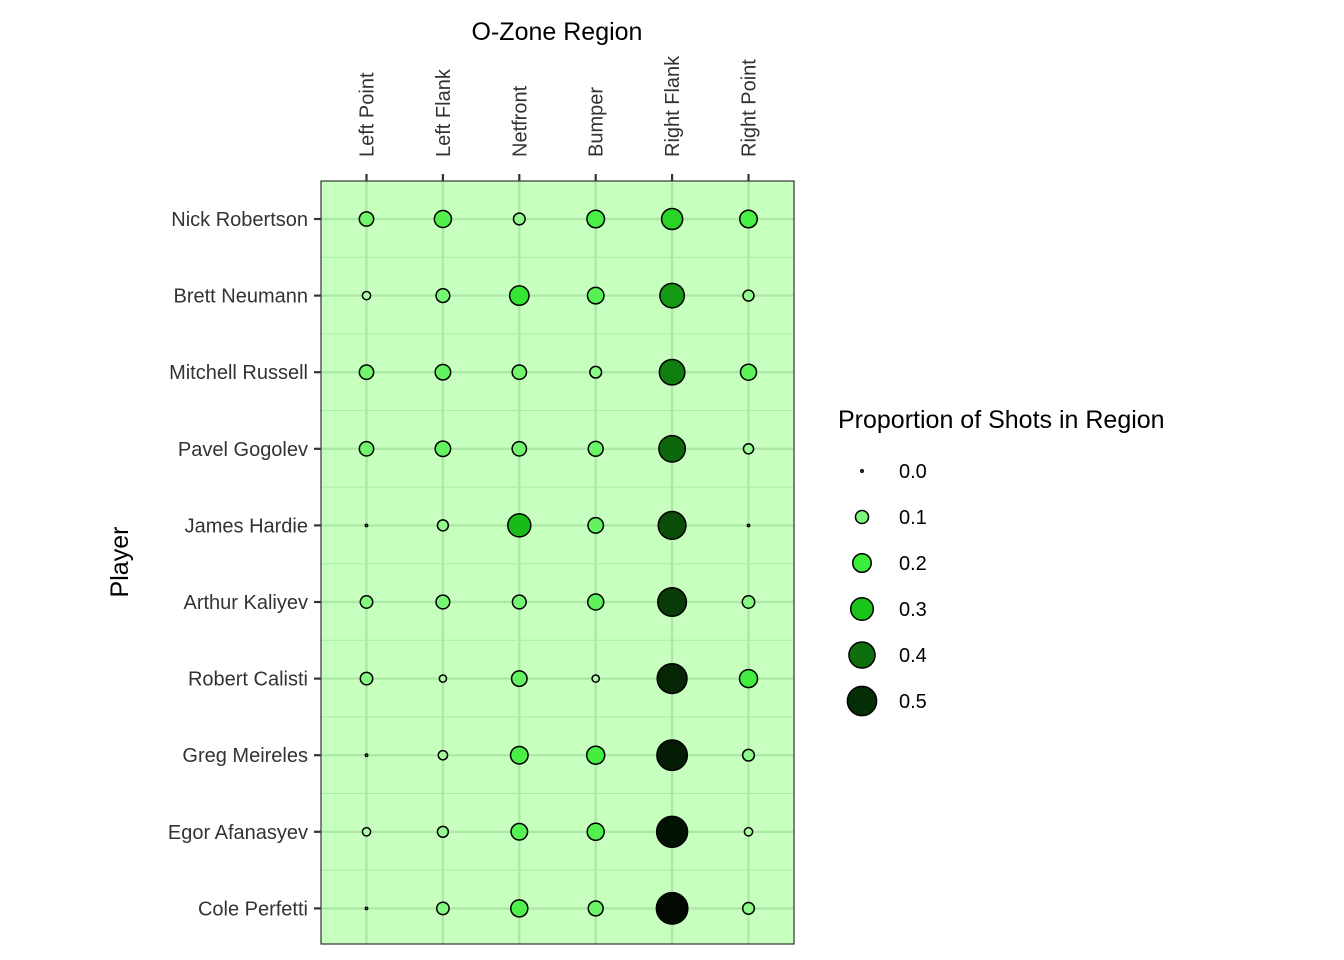 The image size is (1344, 960). Describe the element at coordinates (913, 472) in the screenshot. I see `legend-label: 0.0` at that location.